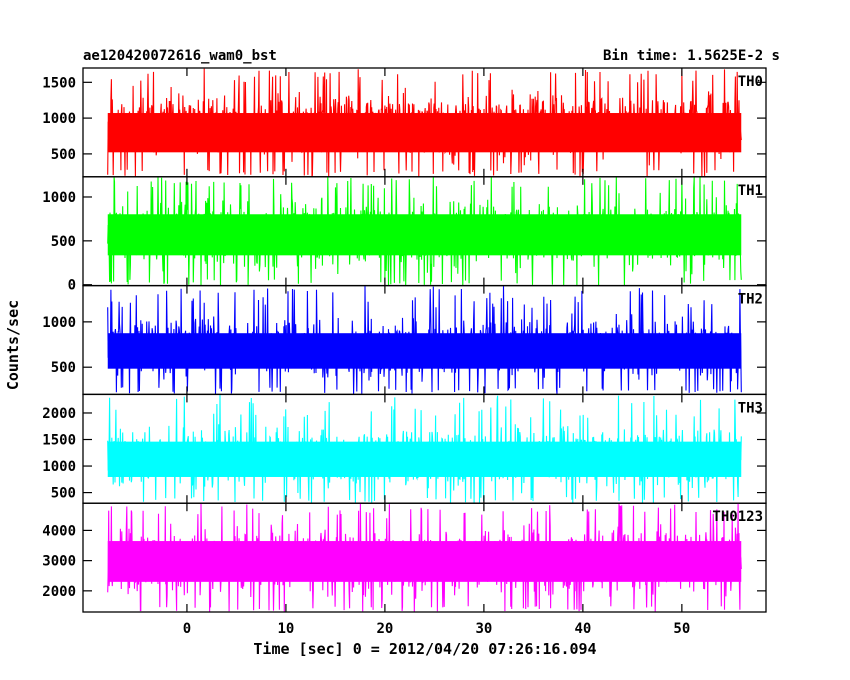 This screenshot has width=850, height=680. Describe the element at coordinates (72, 286) in the screenshot. I see `y-tick-label: 0` at that location.